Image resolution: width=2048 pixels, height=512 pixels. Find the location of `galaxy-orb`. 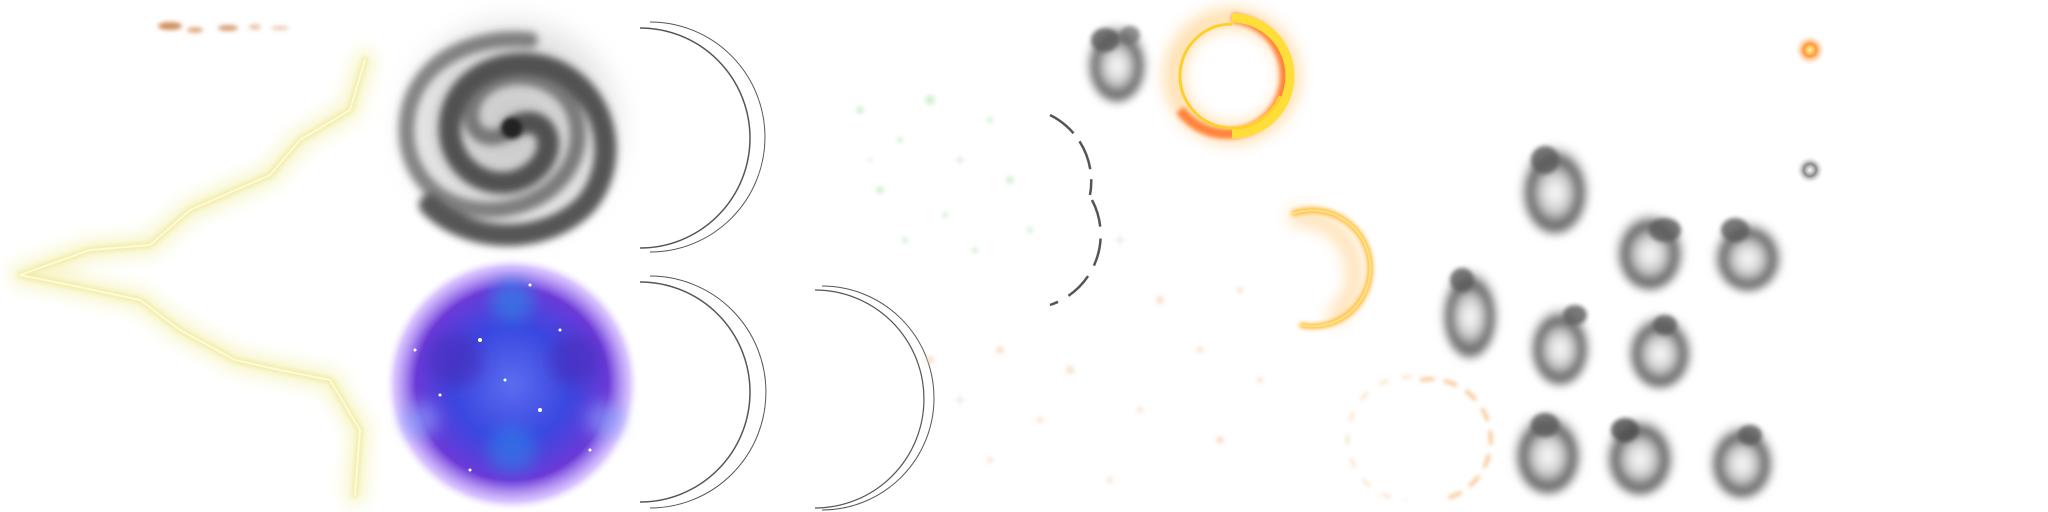

galaxy-orb is located at coordinates (512, 384).